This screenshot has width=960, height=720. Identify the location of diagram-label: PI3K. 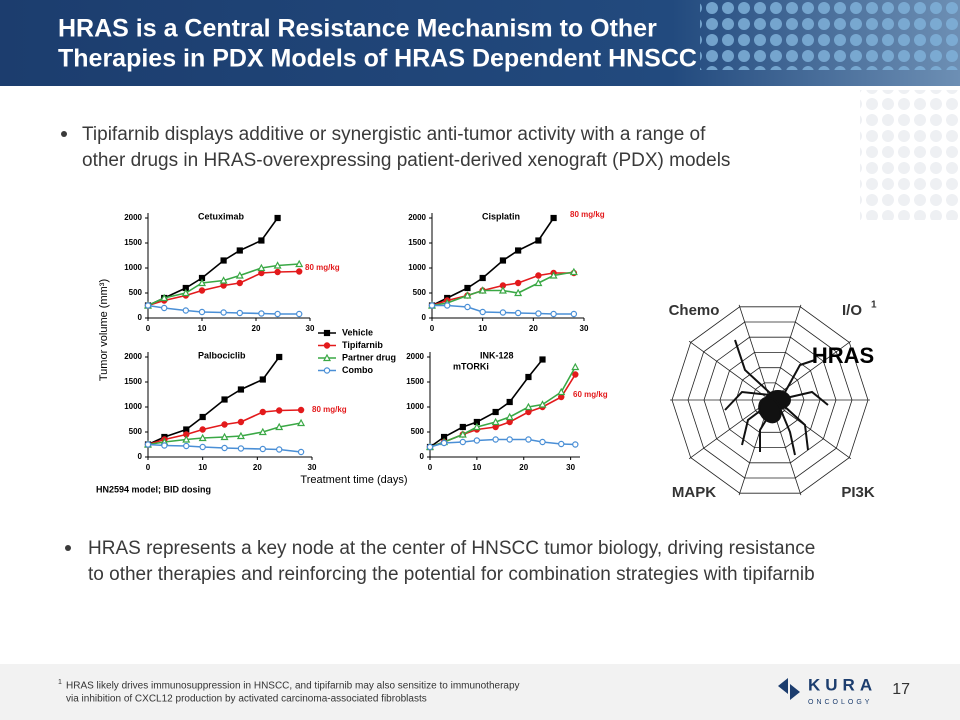
(858, 492).